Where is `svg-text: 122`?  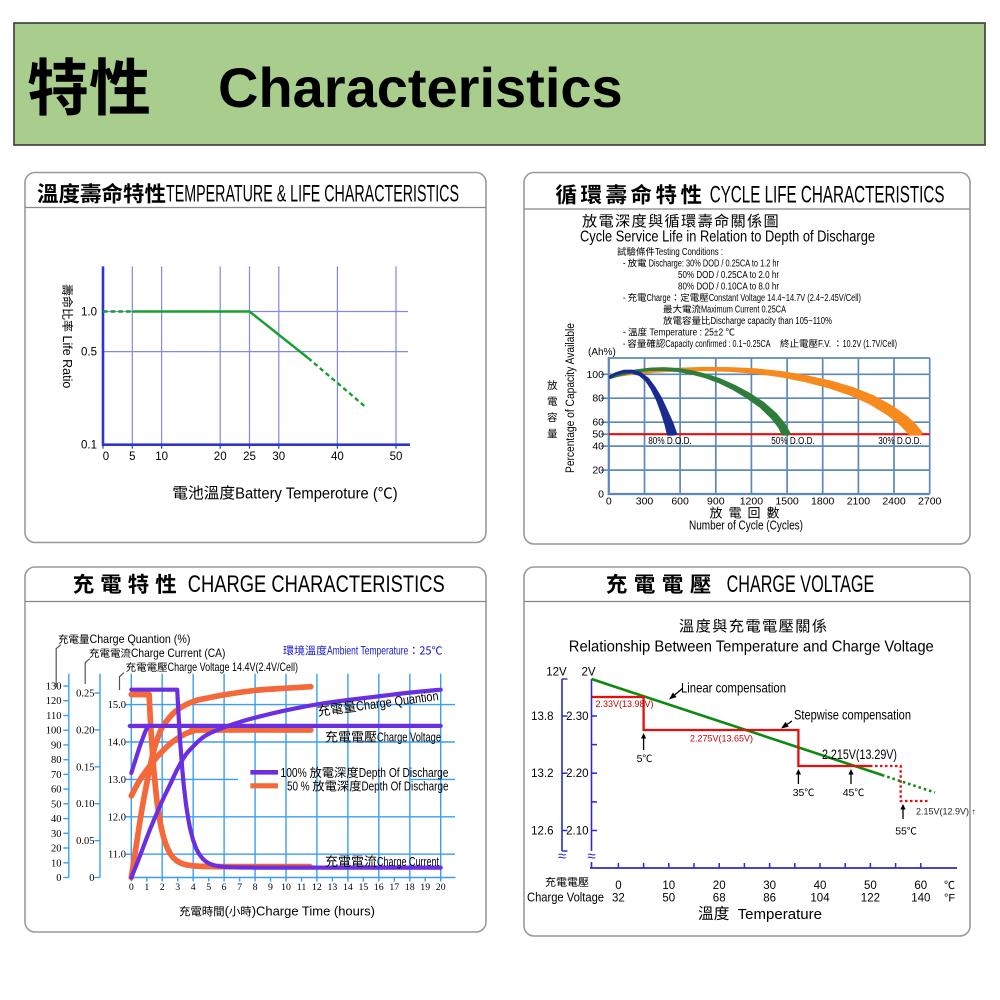
svg-text: 122 is located at coordinates (870, 899).